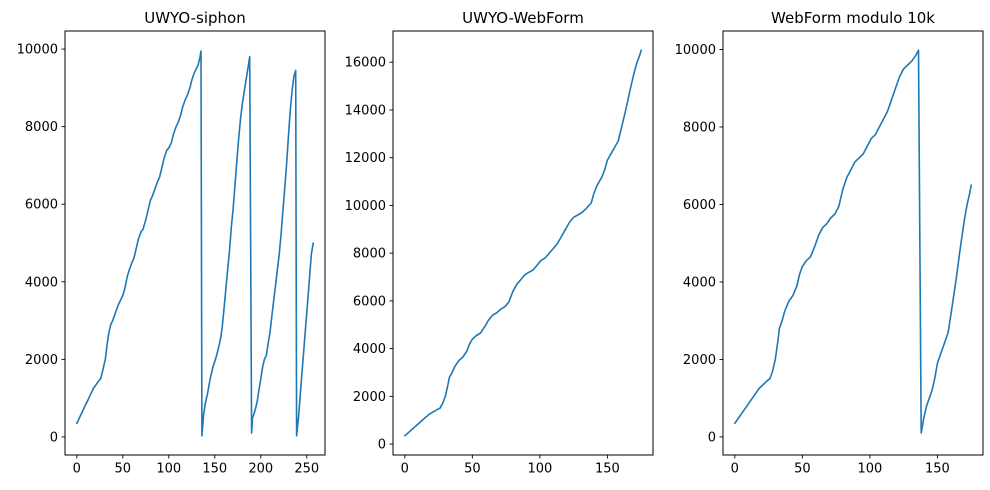  What do you see at coordinates (260, 469) in the screenshot?
I see `x-tick-label: 200` at bounding box center [260, 469].